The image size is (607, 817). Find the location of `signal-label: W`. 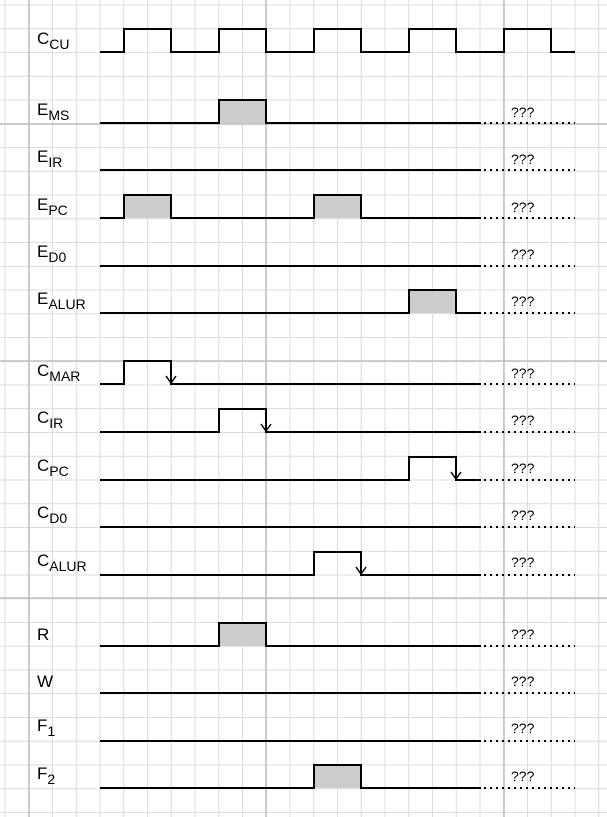

signal-label: W is located at coordinates (45, 681).